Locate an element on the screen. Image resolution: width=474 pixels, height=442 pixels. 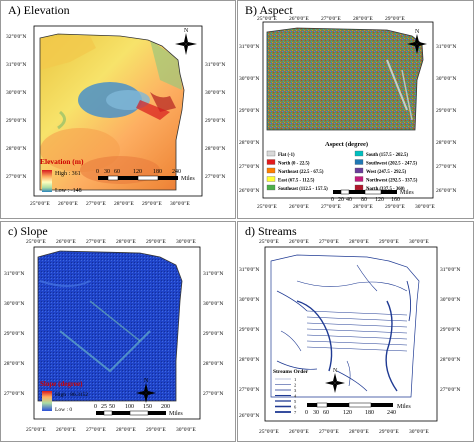
legend-title: Elevation (m) is located at coordinates (62, 161).